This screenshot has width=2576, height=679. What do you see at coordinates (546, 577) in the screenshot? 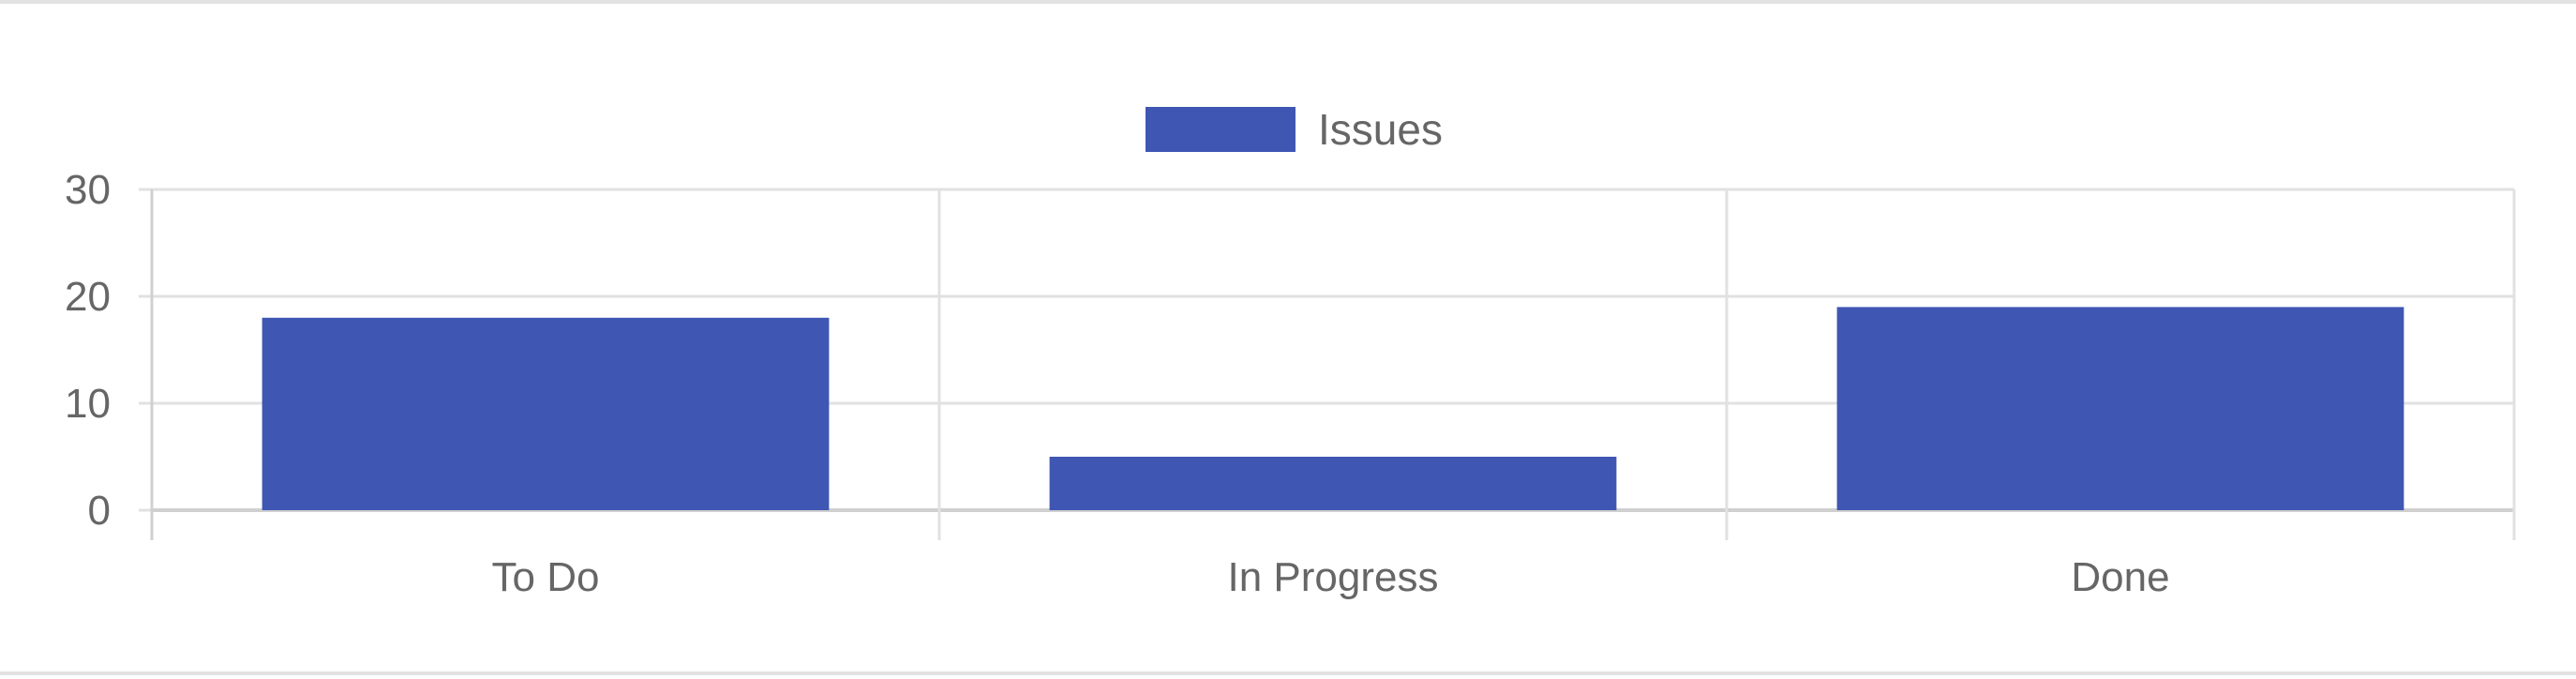
I see `x-tick-label: To Do` at bounding box center [546, 577].